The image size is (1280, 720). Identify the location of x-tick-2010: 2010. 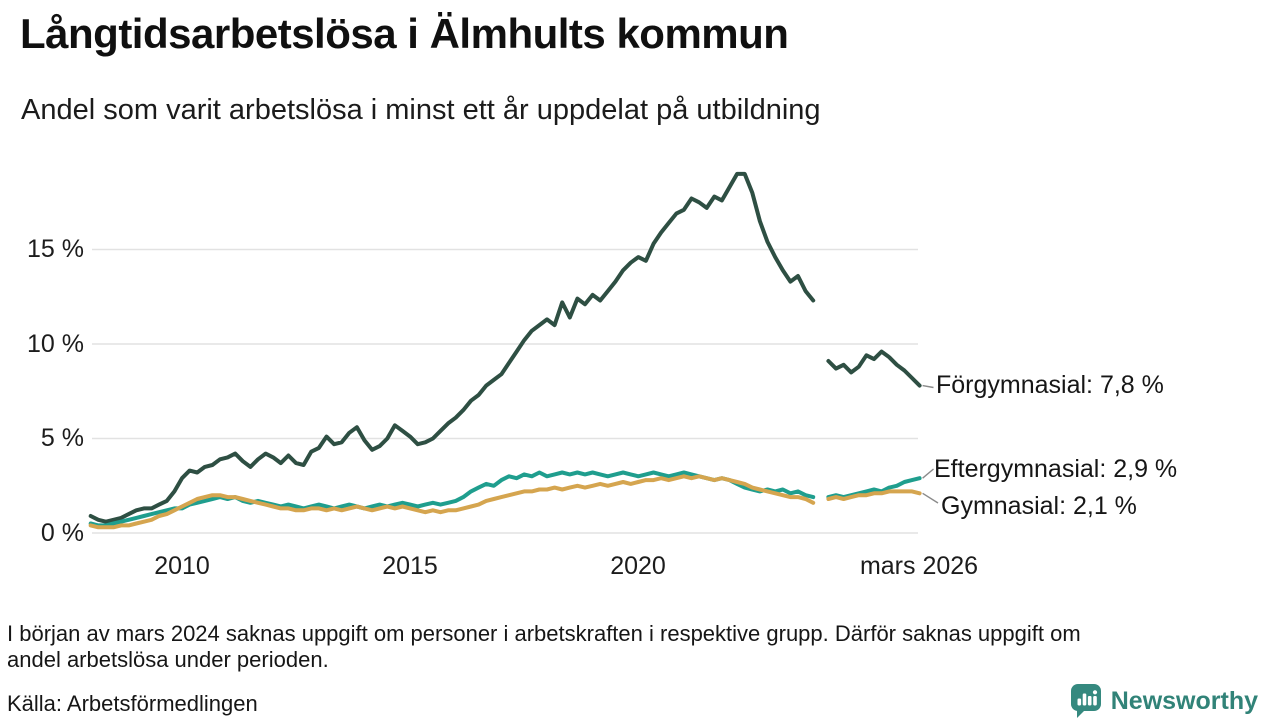
(182, 566).